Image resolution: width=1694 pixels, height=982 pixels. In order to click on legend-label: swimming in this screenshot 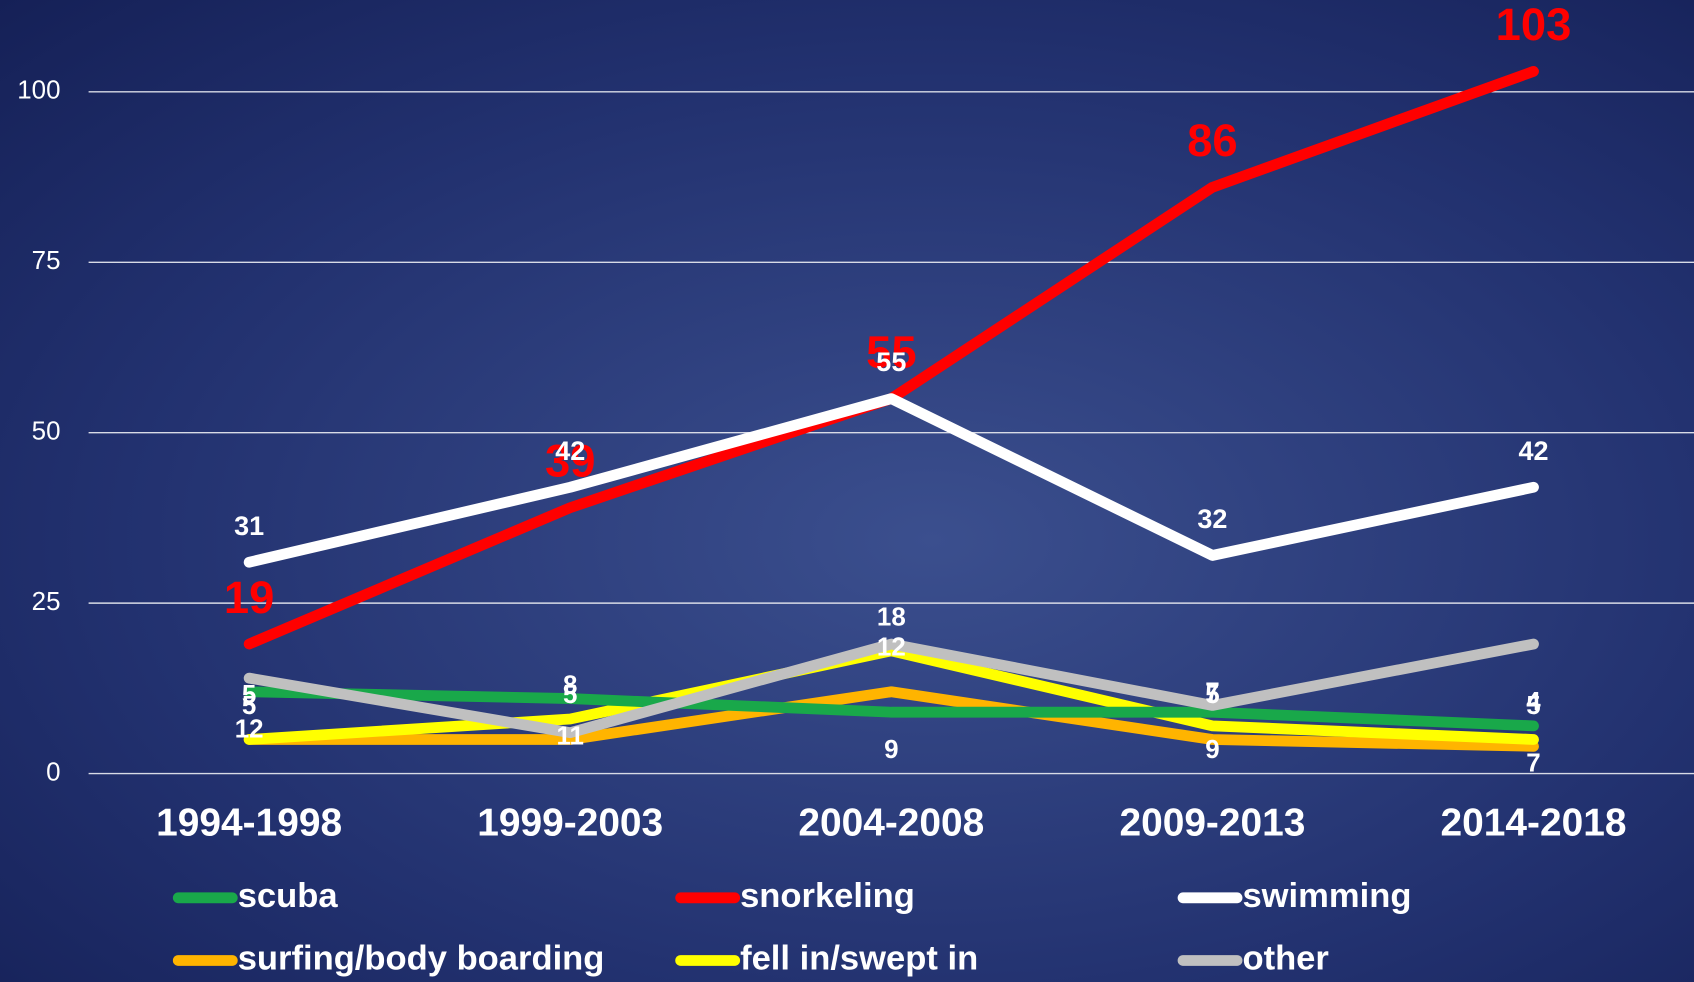, I will do `click(1326, 896)`.